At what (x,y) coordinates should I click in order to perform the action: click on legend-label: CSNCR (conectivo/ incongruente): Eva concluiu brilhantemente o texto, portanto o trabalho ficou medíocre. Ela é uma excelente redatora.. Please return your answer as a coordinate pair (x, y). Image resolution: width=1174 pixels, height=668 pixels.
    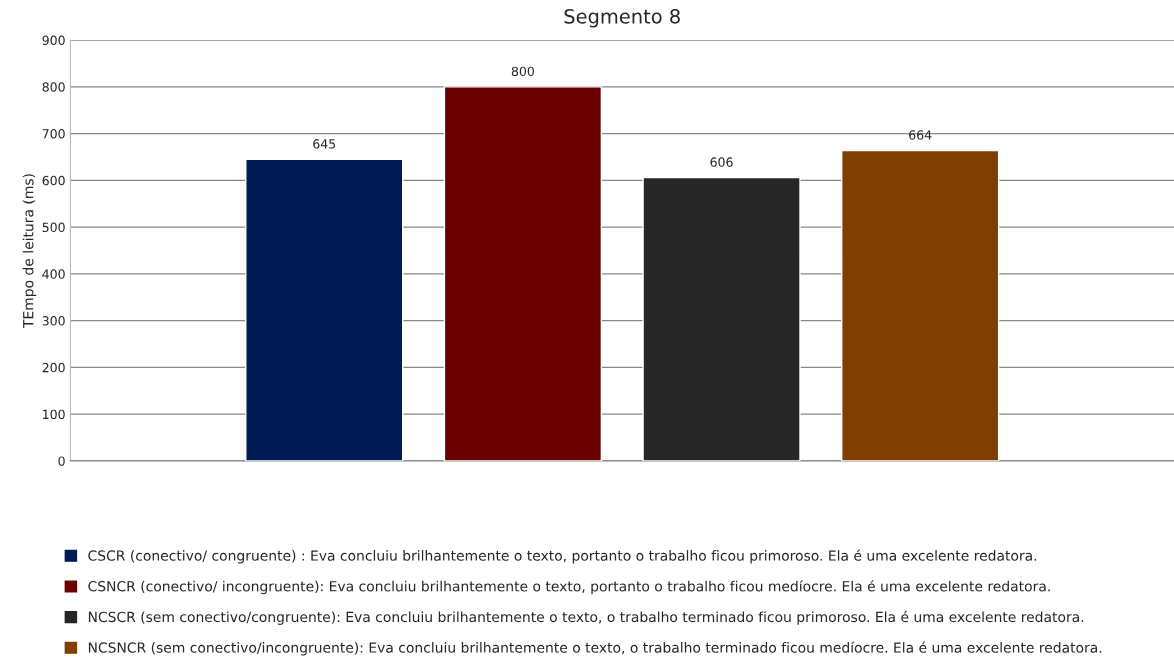
    Looking at the image, I should click on (569, 587).